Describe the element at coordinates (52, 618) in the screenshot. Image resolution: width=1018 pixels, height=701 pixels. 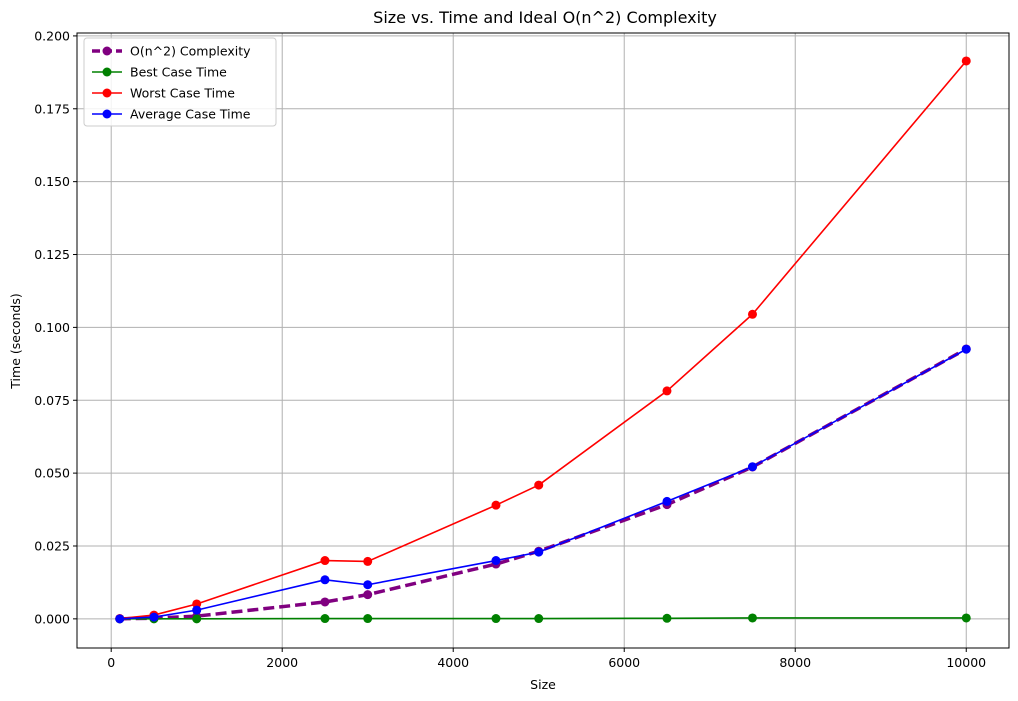
I see `y-tick-label: 0.000` at that location.